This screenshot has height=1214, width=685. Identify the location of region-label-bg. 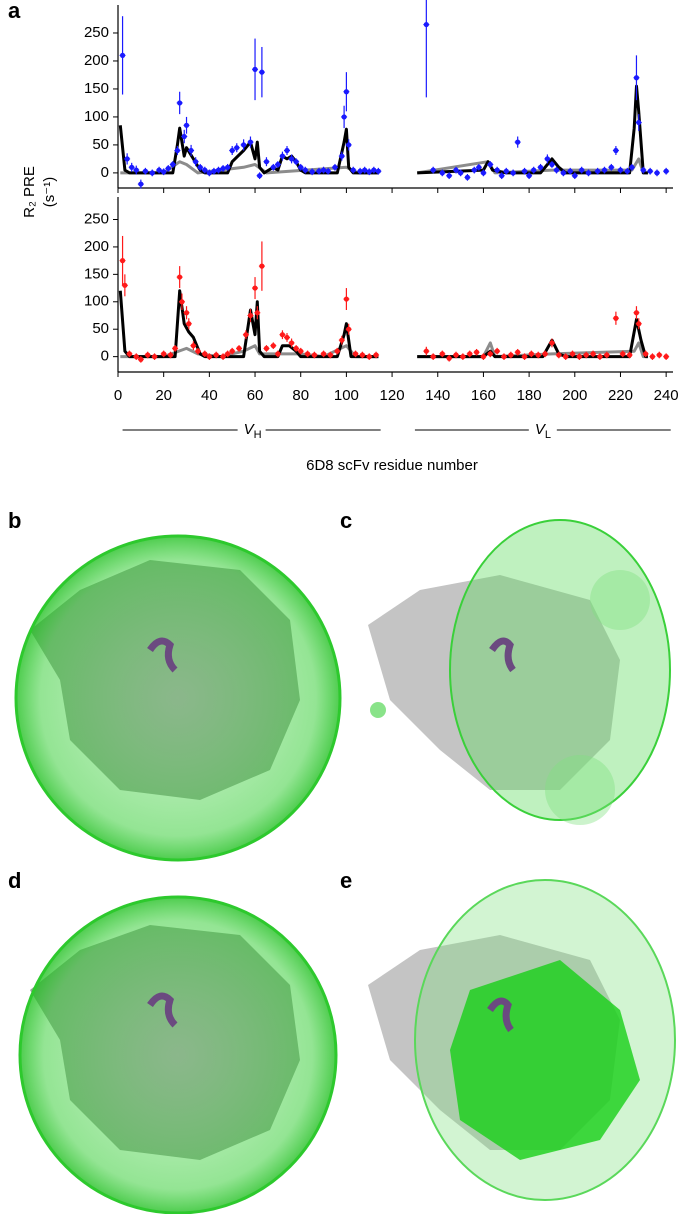
(251, 430).